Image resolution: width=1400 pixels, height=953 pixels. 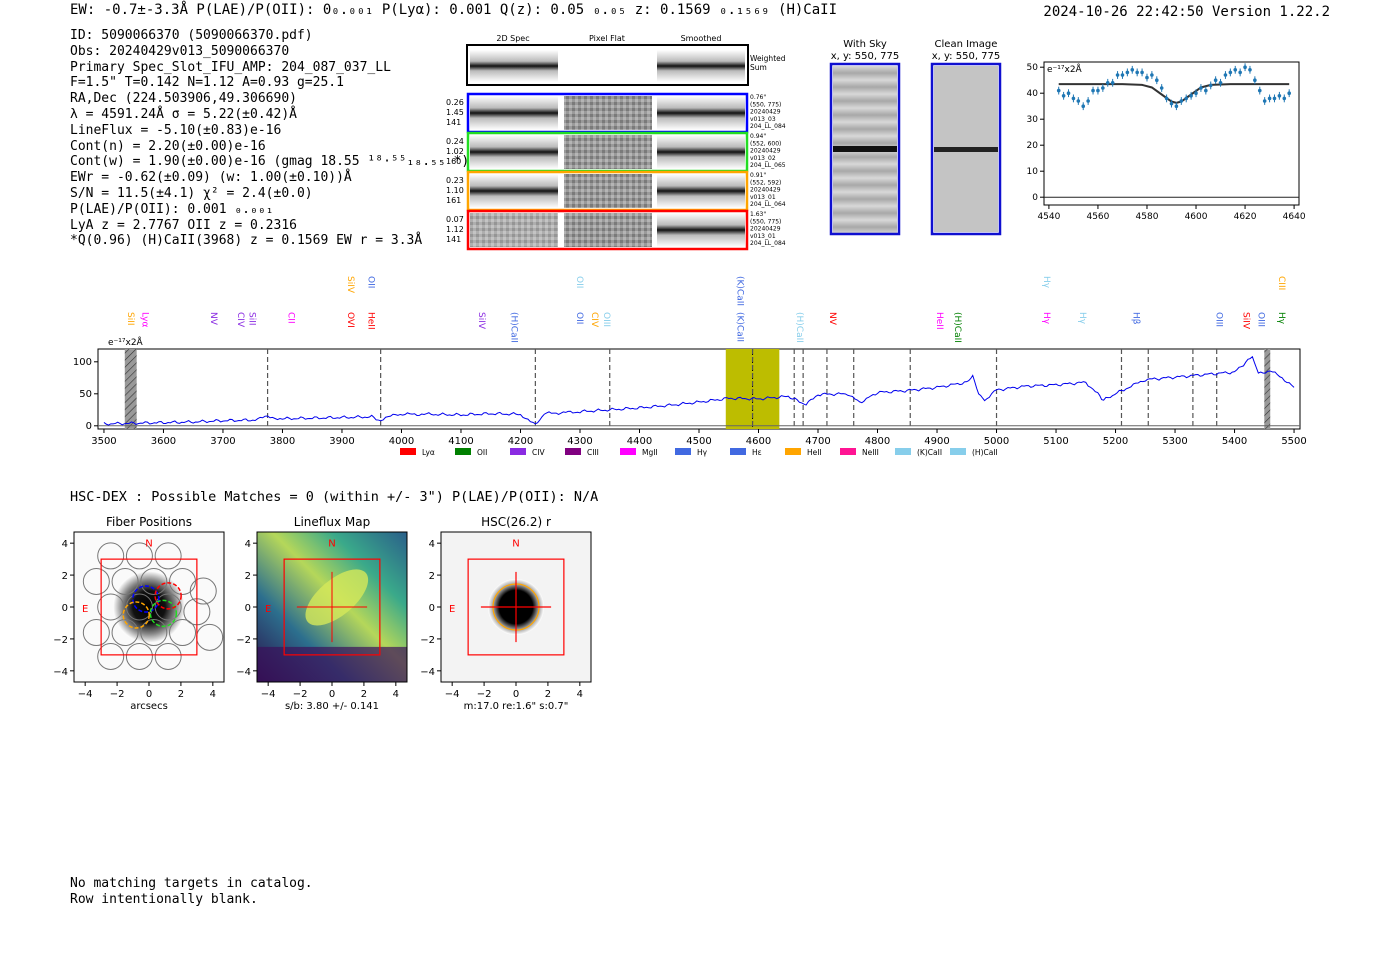 I want to click on cutout-row-stat: 161, so click(x=453, y=200).